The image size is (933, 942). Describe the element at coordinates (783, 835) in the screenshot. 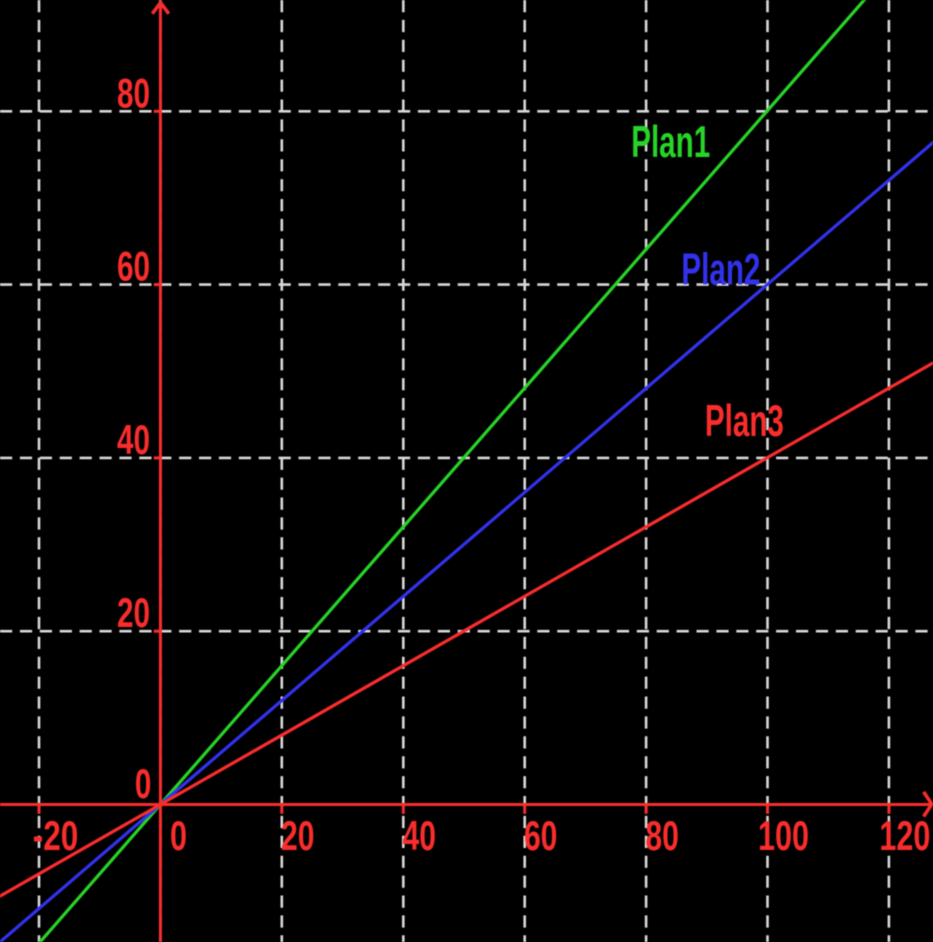

I see `svg-text: 100` at that location.